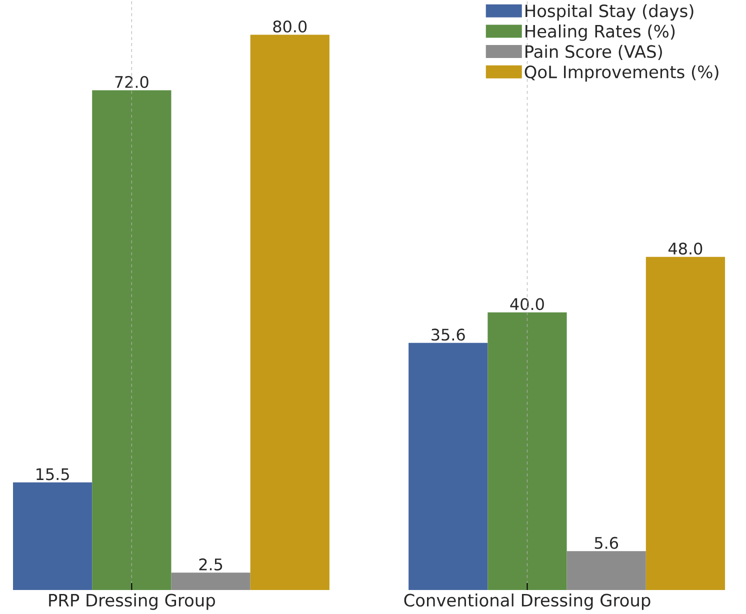 This screenshot has height=614, width=746. Describe the element at coordinates (621, 73) in the screenshot. I see `legend-label: QoL Improvements (%)` at that location.